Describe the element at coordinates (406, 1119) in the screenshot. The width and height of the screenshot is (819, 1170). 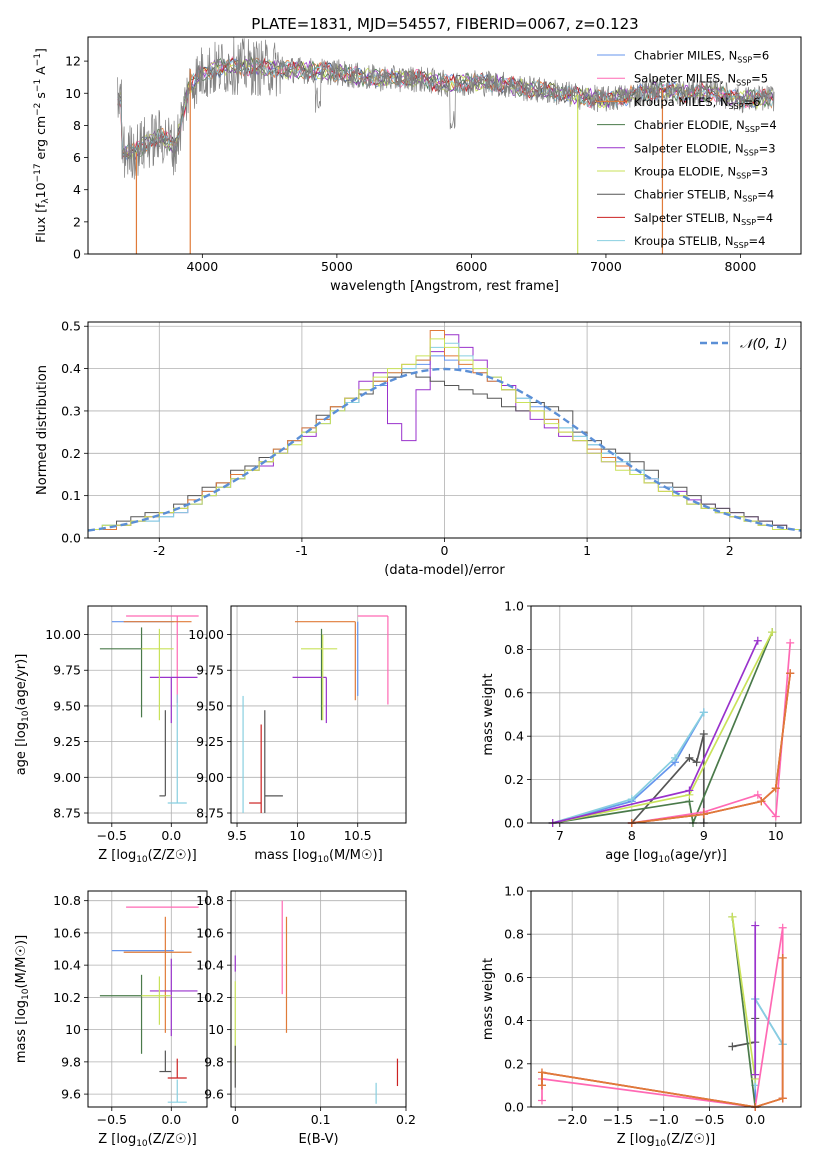
I see `x-tick-label: 0.2` at that location.